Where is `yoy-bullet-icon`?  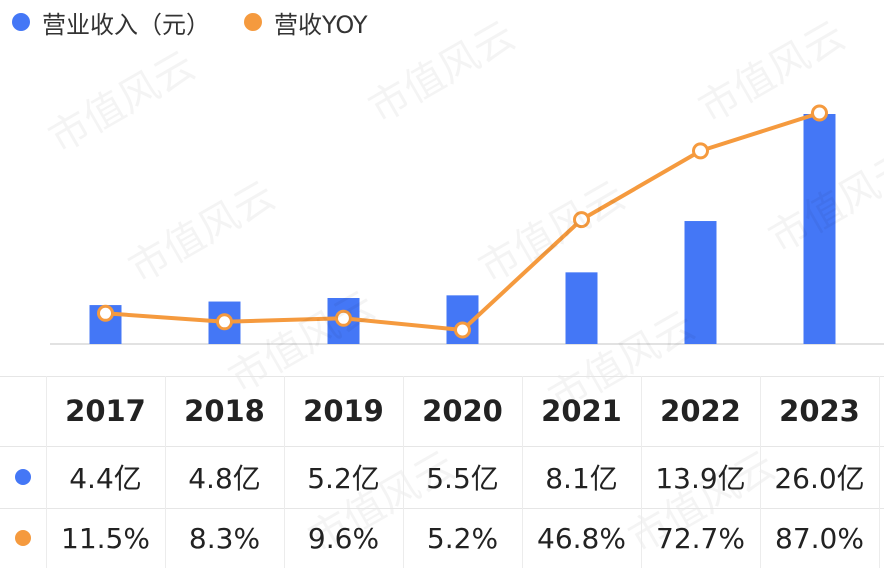 yoy-bullet-icon is located at coordinates (23, 538).